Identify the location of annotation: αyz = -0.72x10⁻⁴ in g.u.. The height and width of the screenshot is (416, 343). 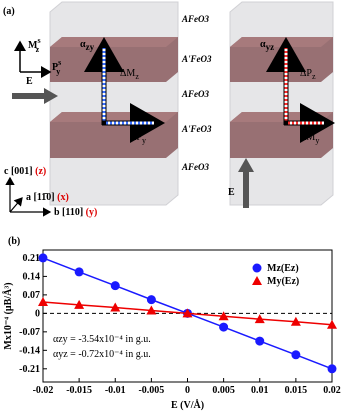
(102, 354).